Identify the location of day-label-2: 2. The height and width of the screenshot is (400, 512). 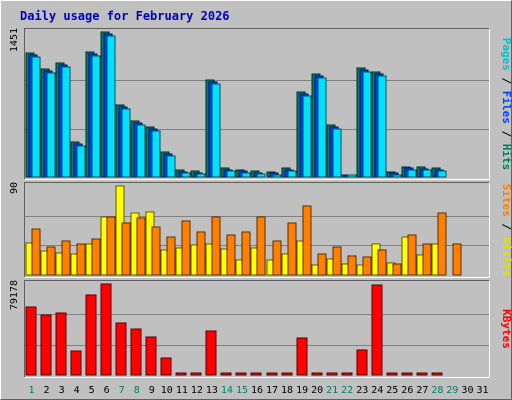
(47, 390).